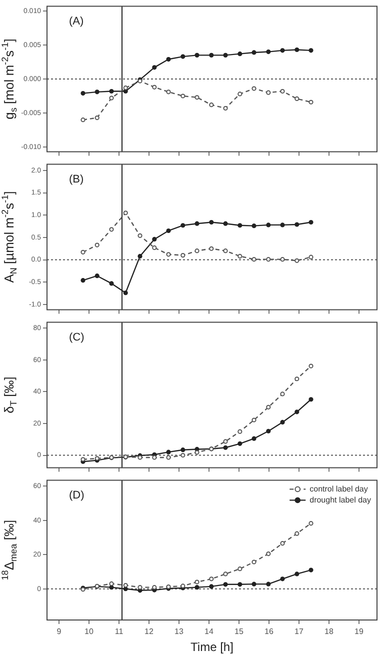  Describe the element at coordinates (179, 631) in the screenshot. I see `x-tick-label: 13` at that location.